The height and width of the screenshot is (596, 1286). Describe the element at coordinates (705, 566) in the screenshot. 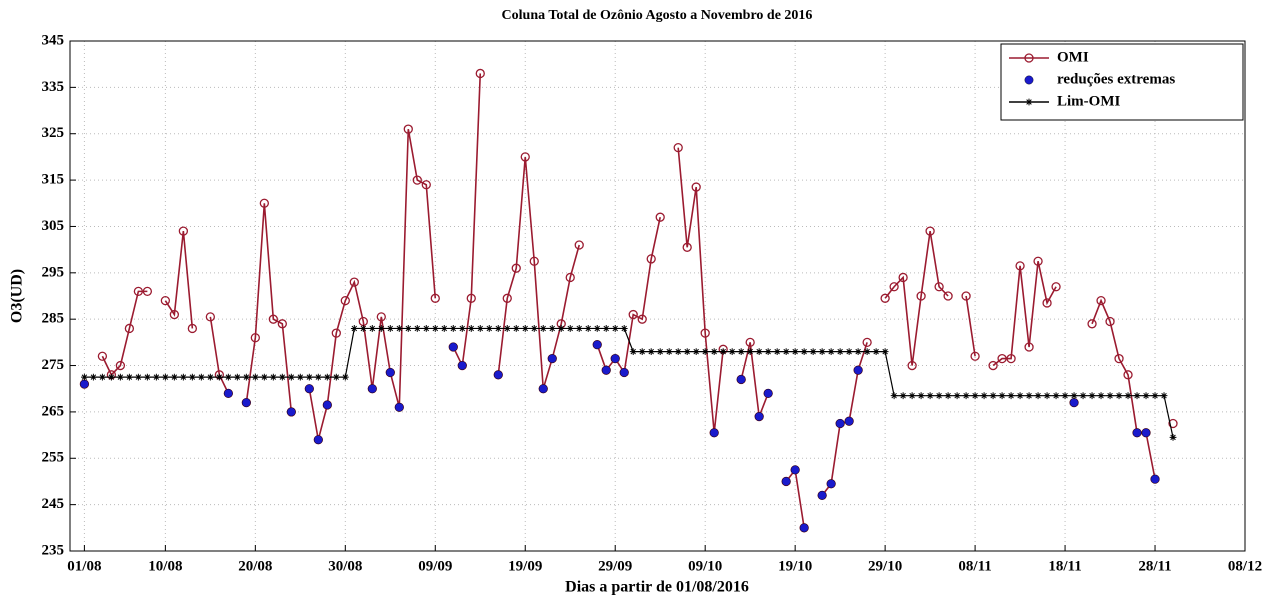

I see `x-tick-label: 09/10` at that location.